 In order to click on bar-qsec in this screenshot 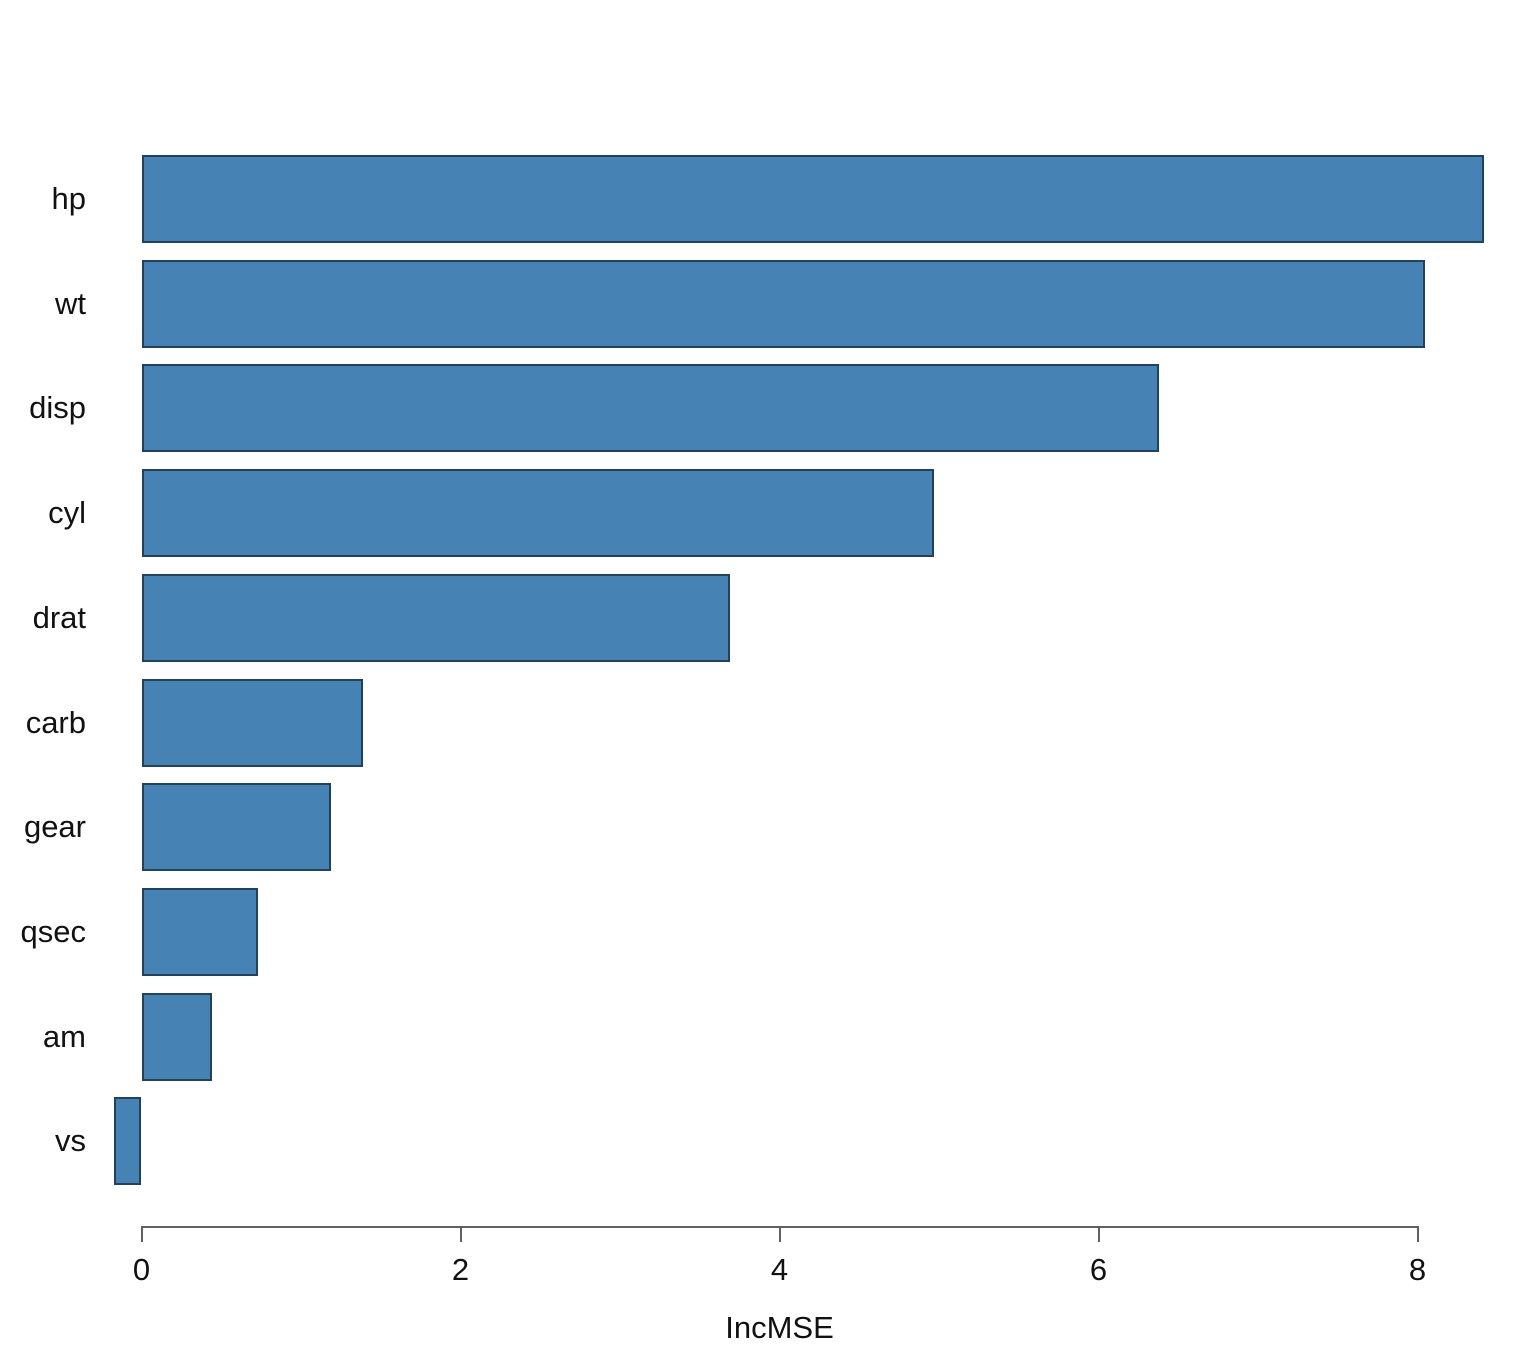, I will do `click(199, 931)`.